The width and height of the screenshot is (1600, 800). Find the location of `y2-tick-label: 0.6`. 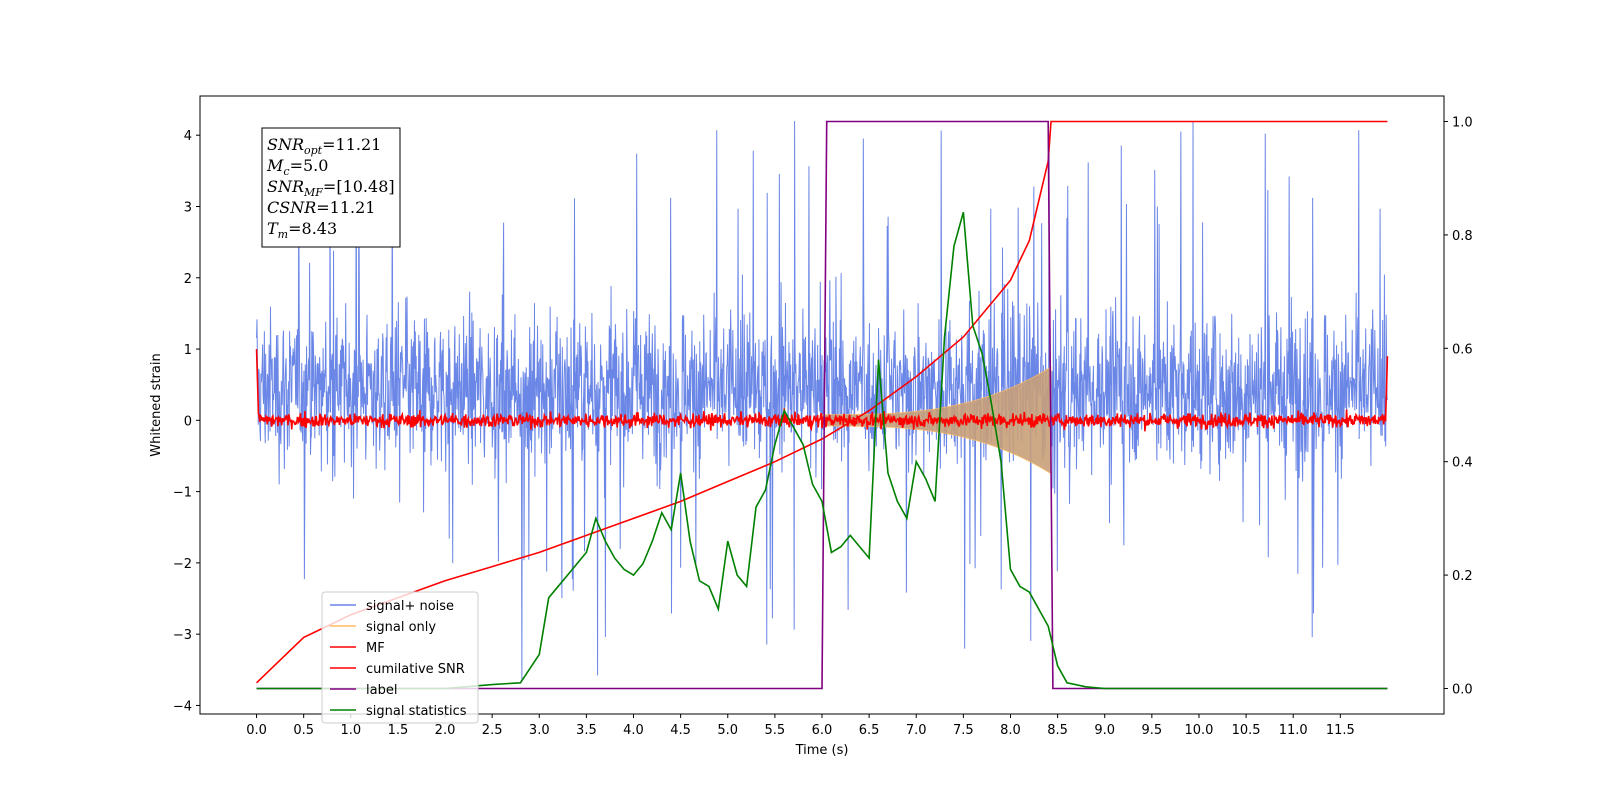

y2-tick-label: 0.6 is located at coordinates (1462, 349).